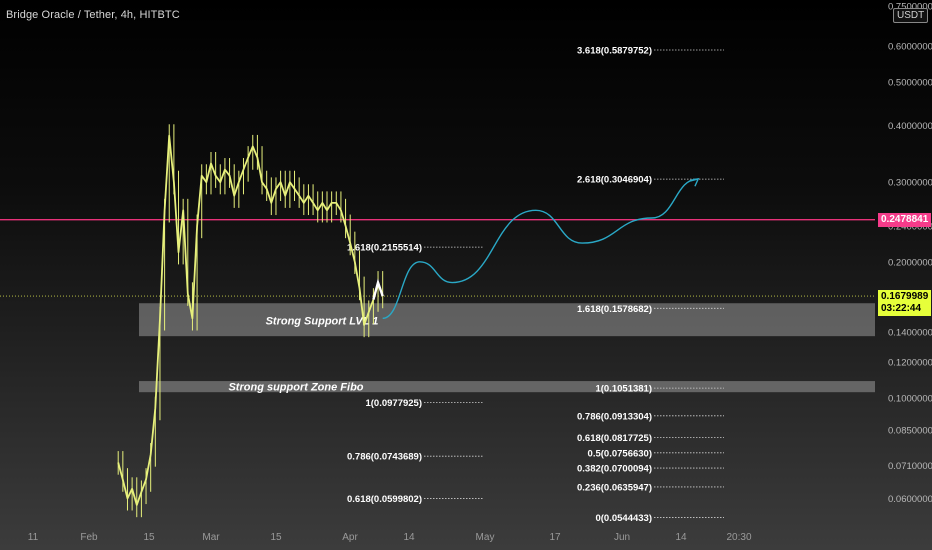 The width and height of the screenshot is (932, 550). I want to click on x-axis-tick-label: 11, so click(33, 537).